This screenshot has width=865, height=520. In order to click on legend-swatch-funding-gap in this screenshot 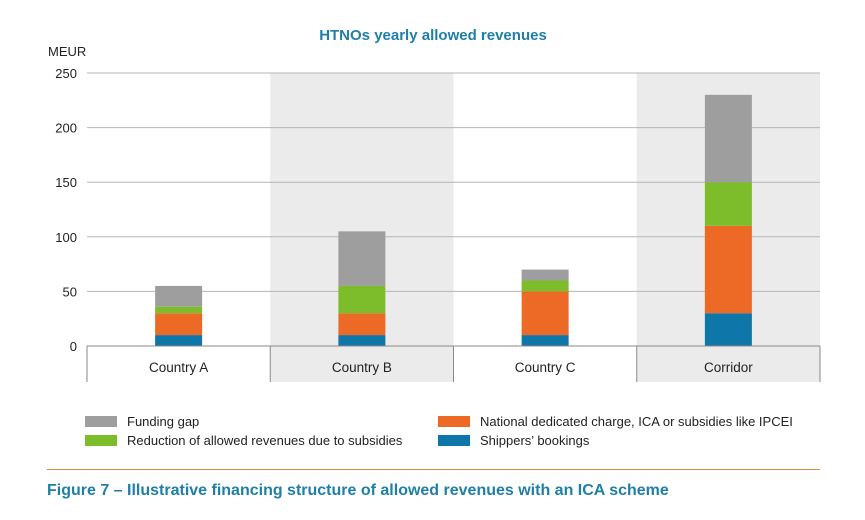, I will do `click(101, 421)`.